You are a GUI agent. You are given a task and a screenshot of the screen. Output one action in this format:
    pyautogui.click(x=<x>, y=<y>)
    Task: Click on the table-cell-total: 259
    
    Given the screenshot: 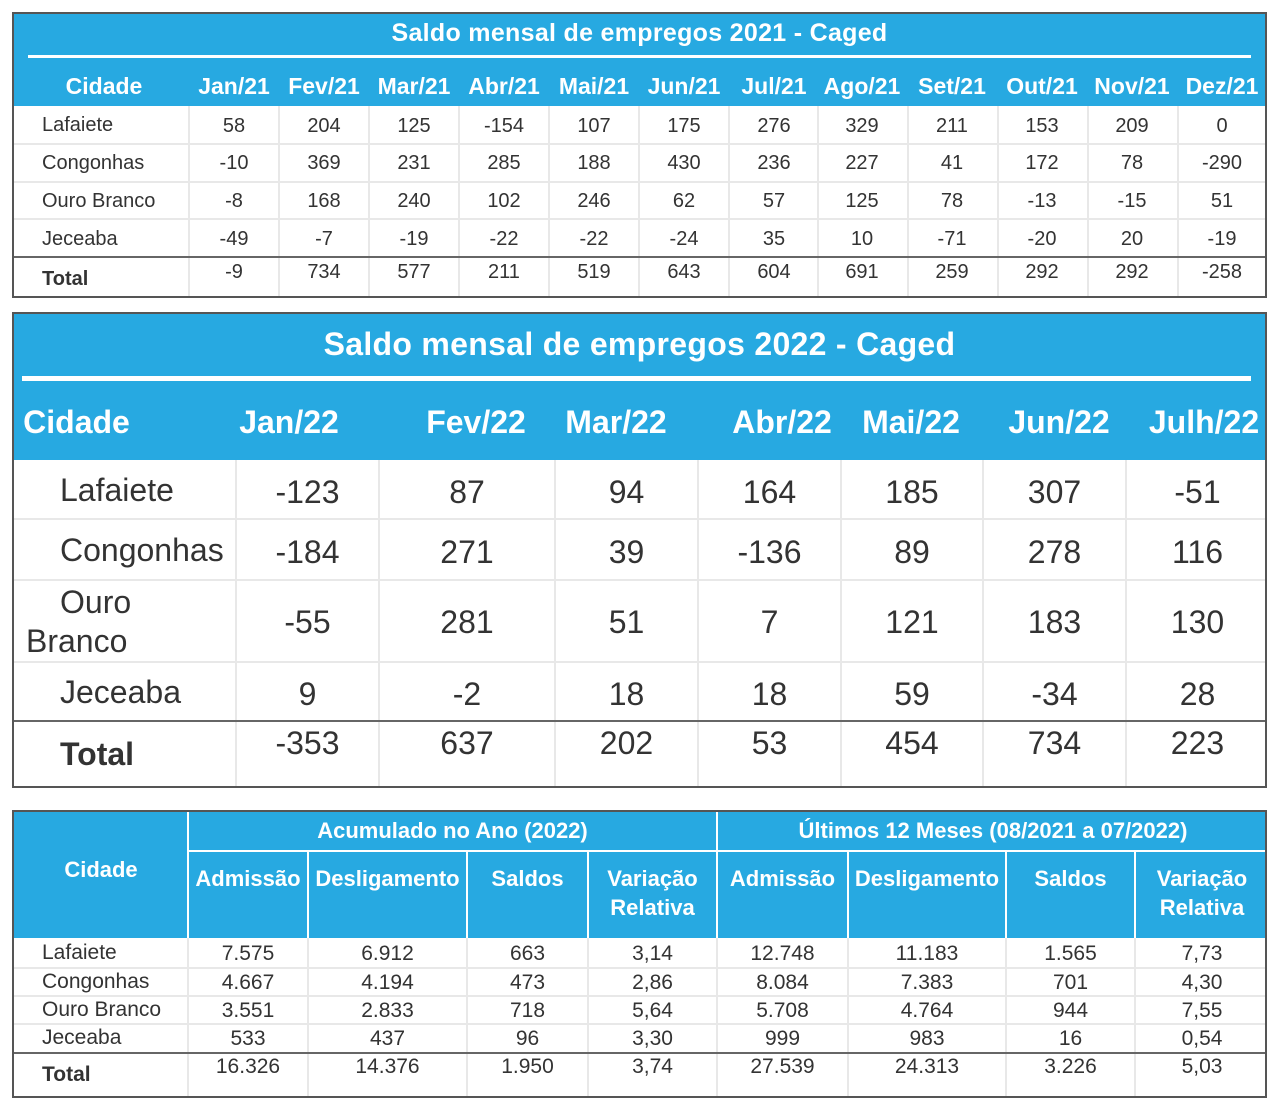 What is the action you would take?
    pyautogui.click(x=952, y=272)
    